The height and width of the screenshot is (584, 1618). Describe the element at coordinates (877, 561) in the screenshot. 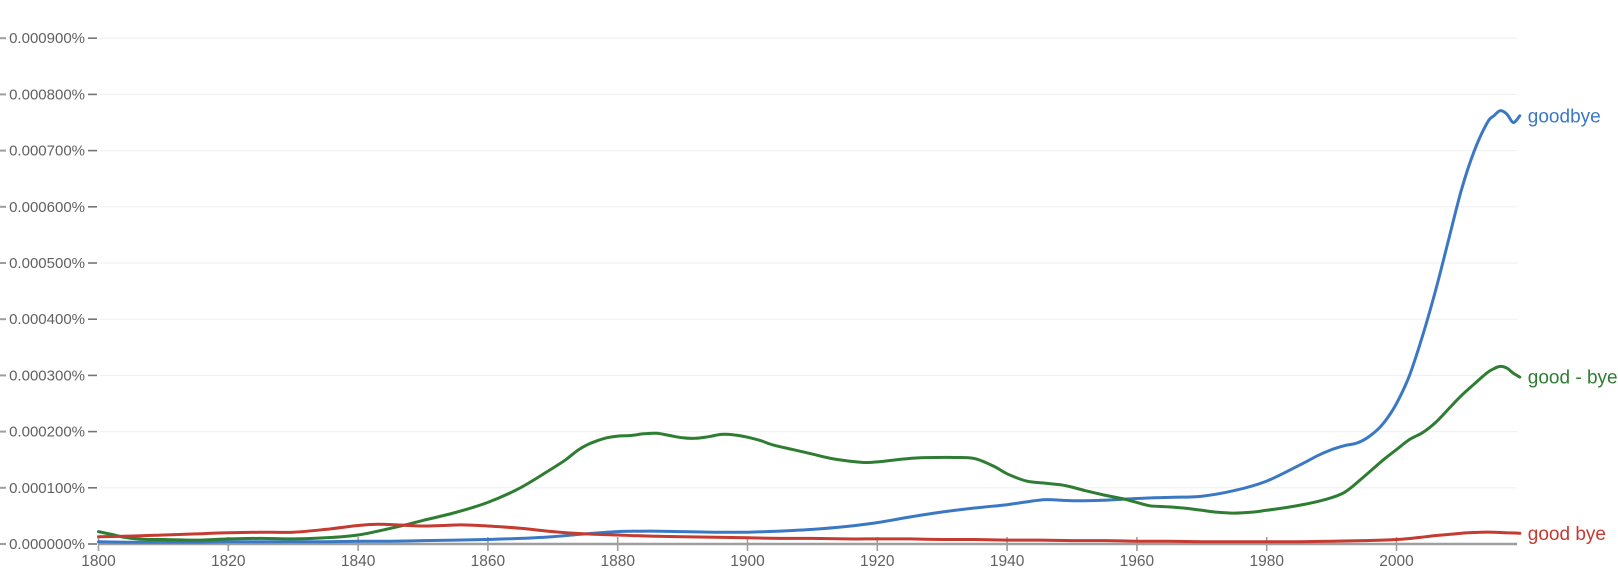

I see `x-axis-tick-label: 1920` at that location.